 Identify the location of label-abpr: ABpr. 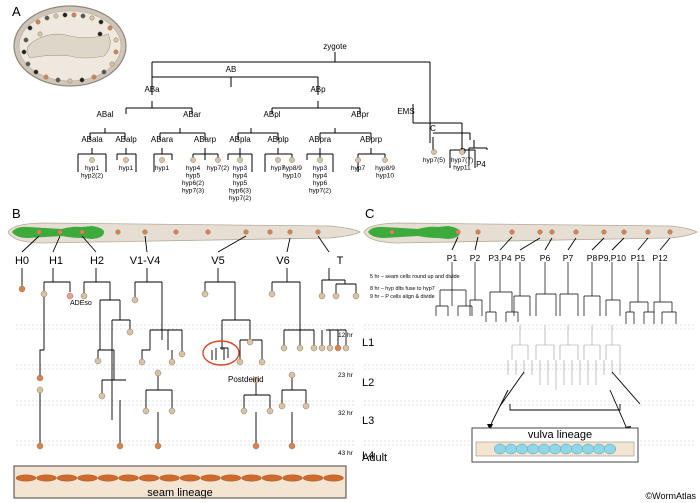
(360, 114).